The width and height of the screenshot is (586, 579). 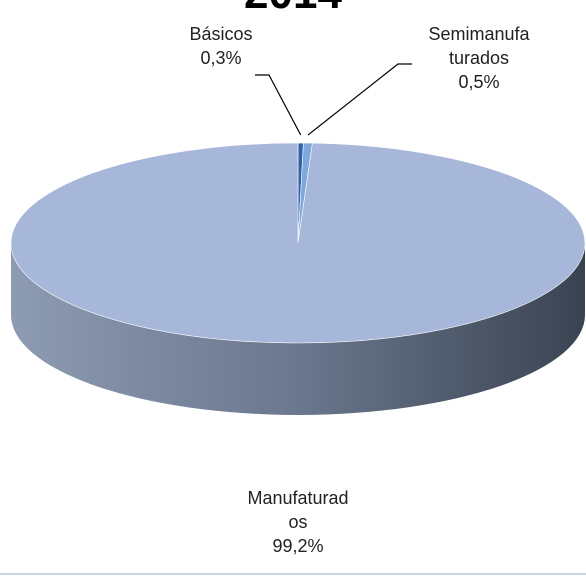 What do you see at coordinates (221, 34) in the screenshot?
I see `category-label: Básicos` at bounding box center [221, 34].